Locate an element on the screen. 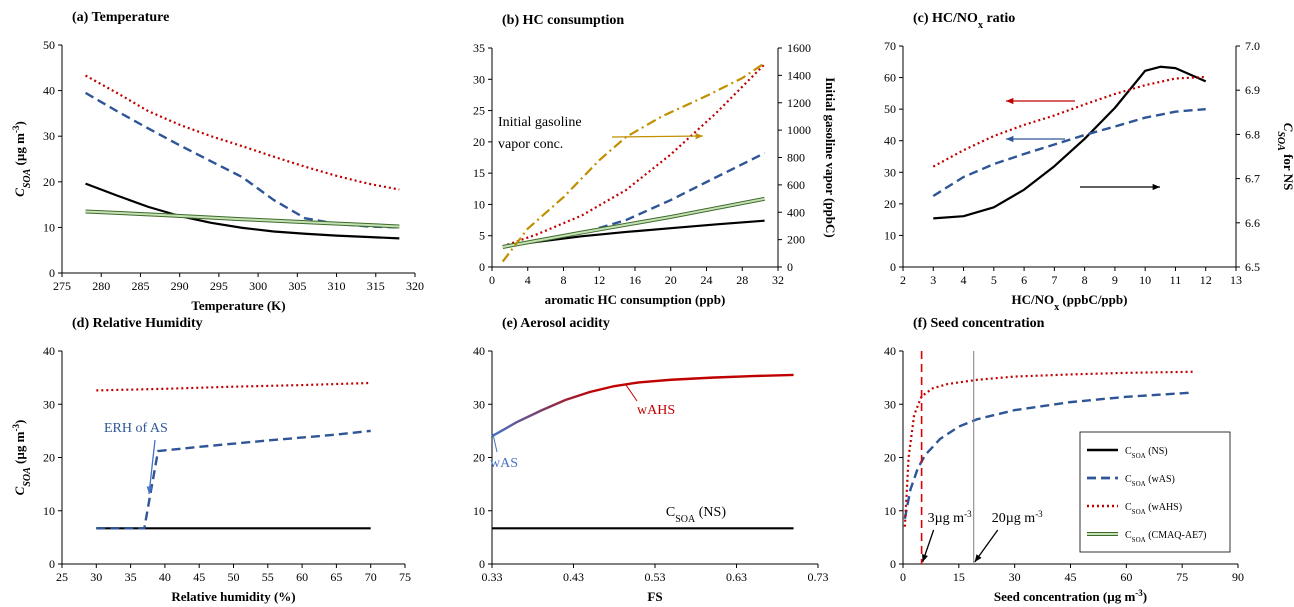 The height and width of the screenshot is (607, 1294). x-tick-label: 0.43 is located at coordinates (573, 577).